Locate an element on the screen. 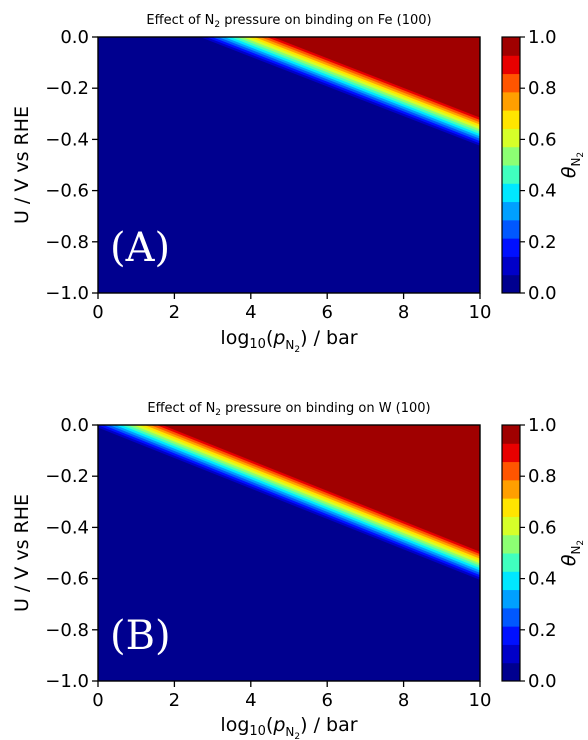 The height and width of the screenshot is (740, 588). x-axis-label: log10(pN2) / bar is located at coordinates (288, 727).